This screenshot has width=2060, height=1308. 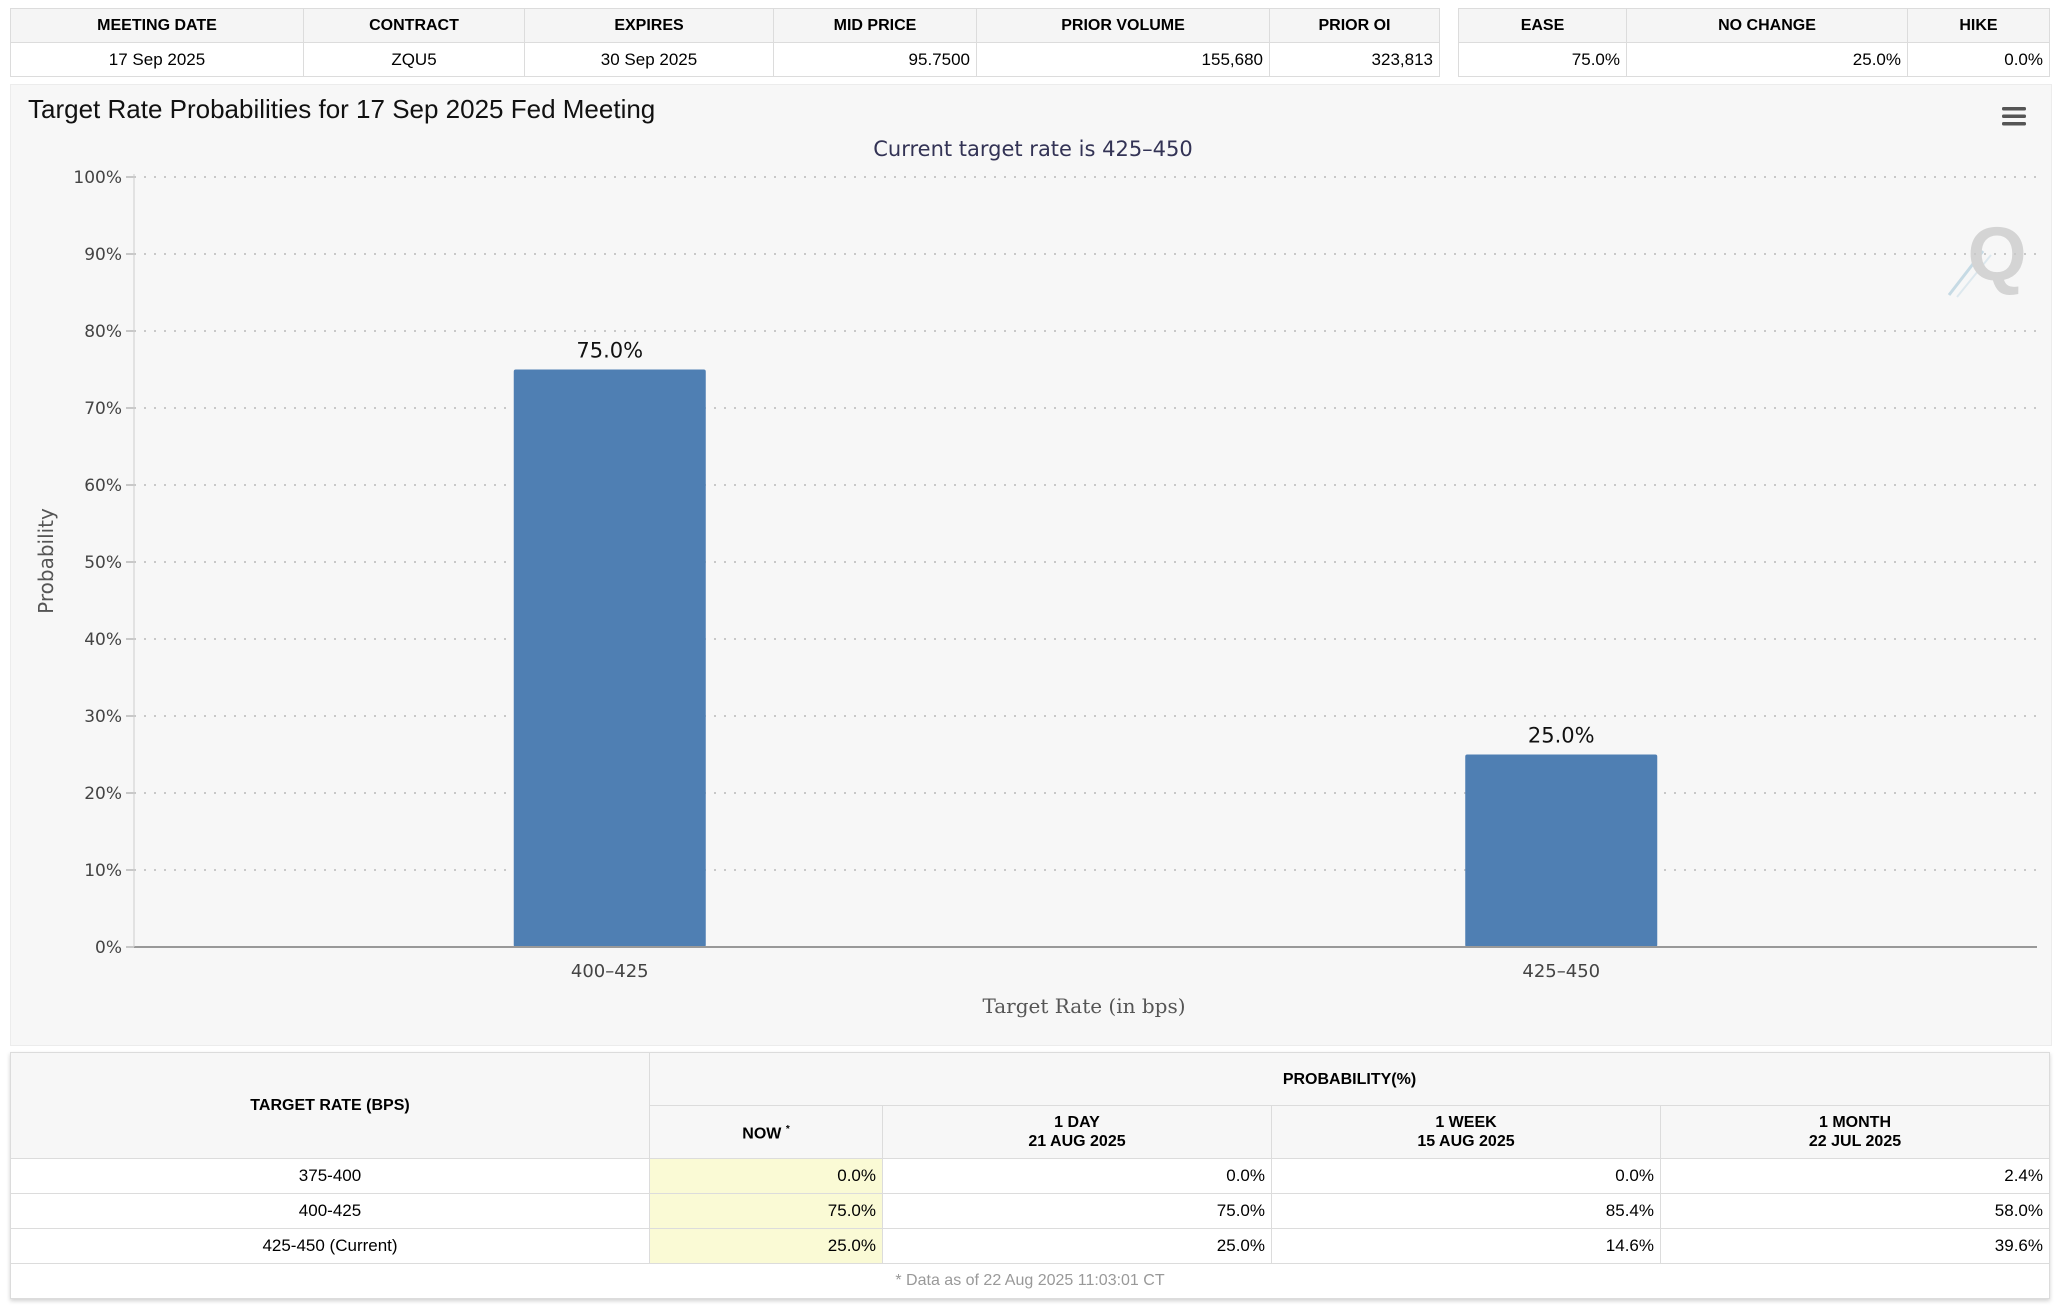 What do you see at coordinates (103, 255) in the screenshot?
I see `y-tick-label: 90%` at bounding box center [103, 255].